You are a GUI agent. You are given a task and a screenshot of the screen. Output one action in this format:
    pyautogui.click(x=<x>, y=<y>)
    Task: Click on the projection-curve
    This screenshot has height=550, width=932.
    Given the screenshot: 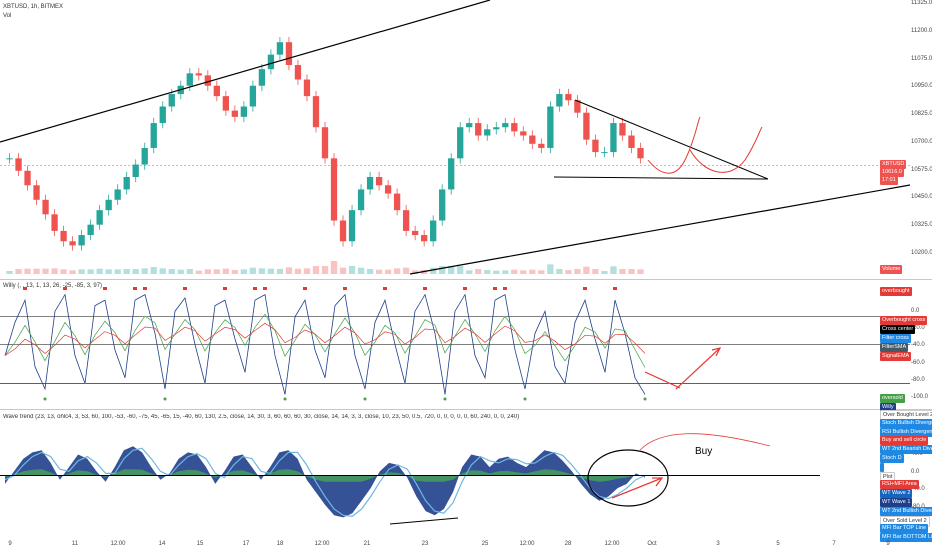 What is the action you would take?
    pyautogui.click(x=726, y=149)
    